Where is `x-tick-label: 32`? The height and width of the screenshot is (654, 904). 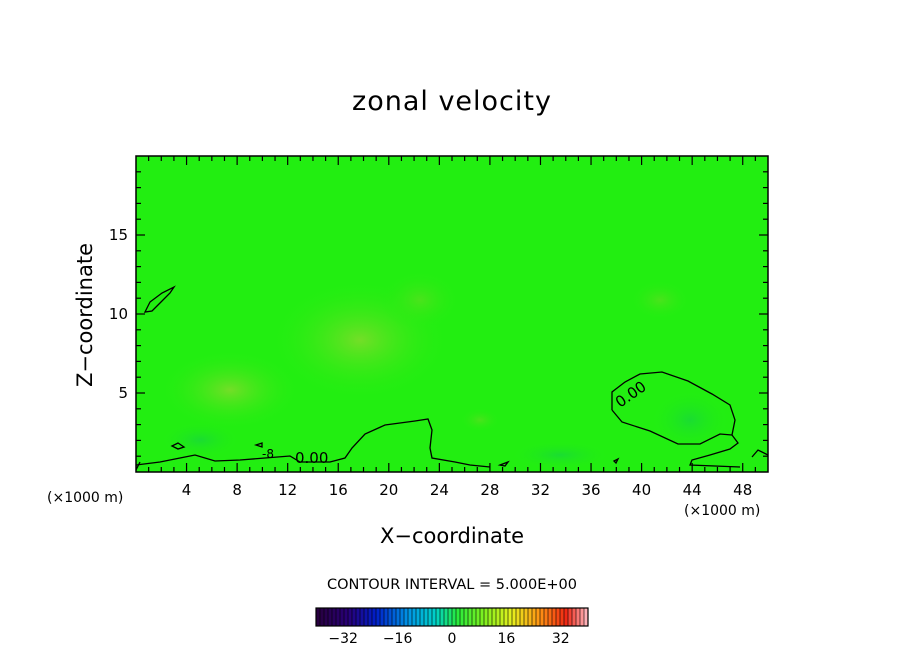 x-tick-label: 32 is located at coordinates (540, 490).